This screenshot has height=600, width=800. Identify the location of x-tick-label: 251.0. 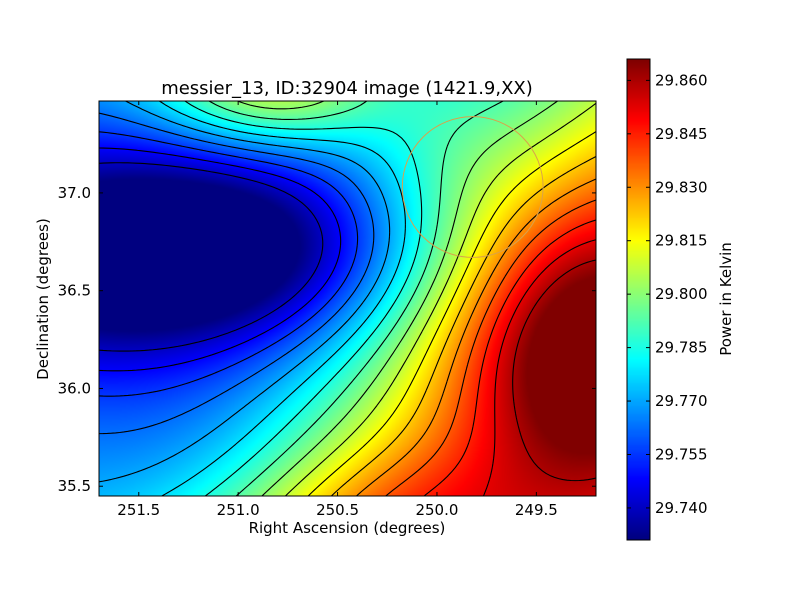
(238, 510).